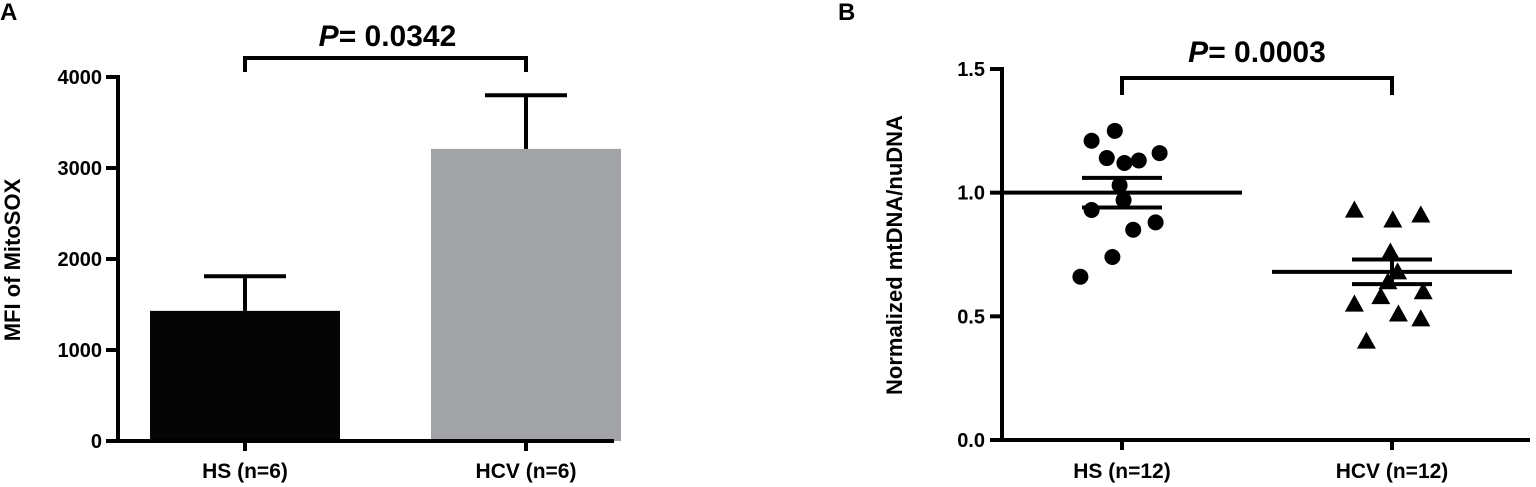 The height and width of the screenshot is (487, 1536). I want to click on p-value-a-italic: P, so click(329, 36).